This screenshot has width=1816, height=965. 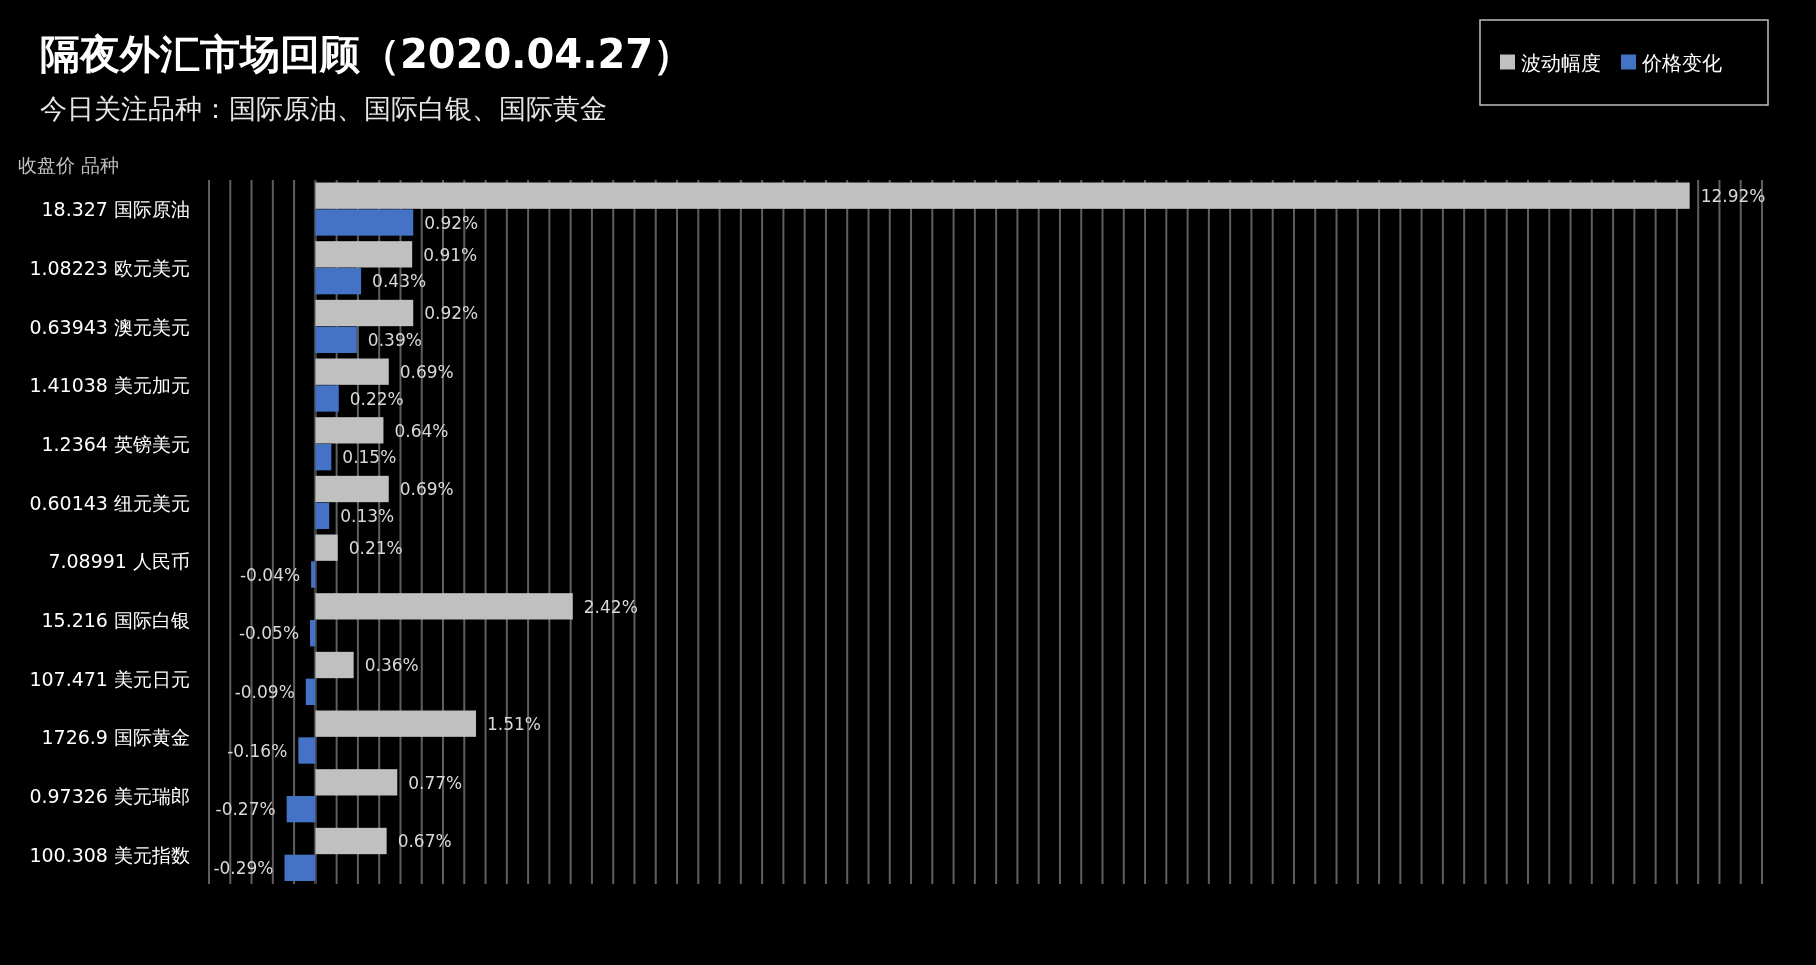 What do you see at coordinates (367, 54) in the screenshot?
I see `chart-title: 隔夜外汇市场回顾（2020.04.27）` at bounding box center [367, 54].